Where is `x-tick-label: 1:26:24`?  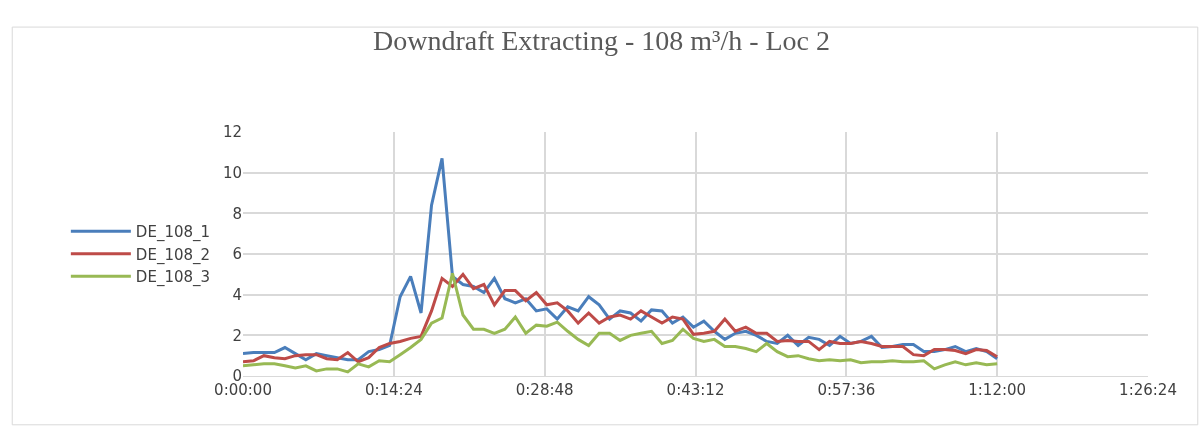
x-tick-label: 1:26:24 is located at coordinates (1148, 390).